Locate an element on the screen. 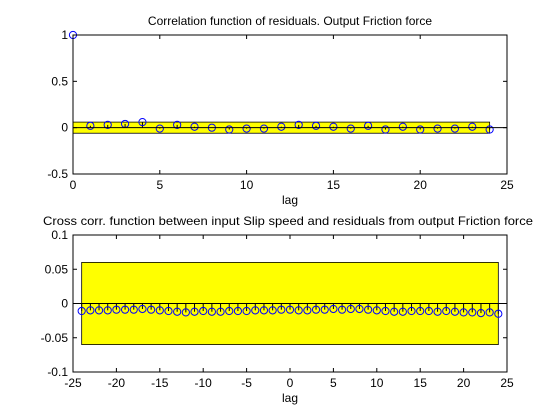 This screenshot has width=560, height=420. crosscorrelation-xlabel: lag is located at coordinates (290, 398).